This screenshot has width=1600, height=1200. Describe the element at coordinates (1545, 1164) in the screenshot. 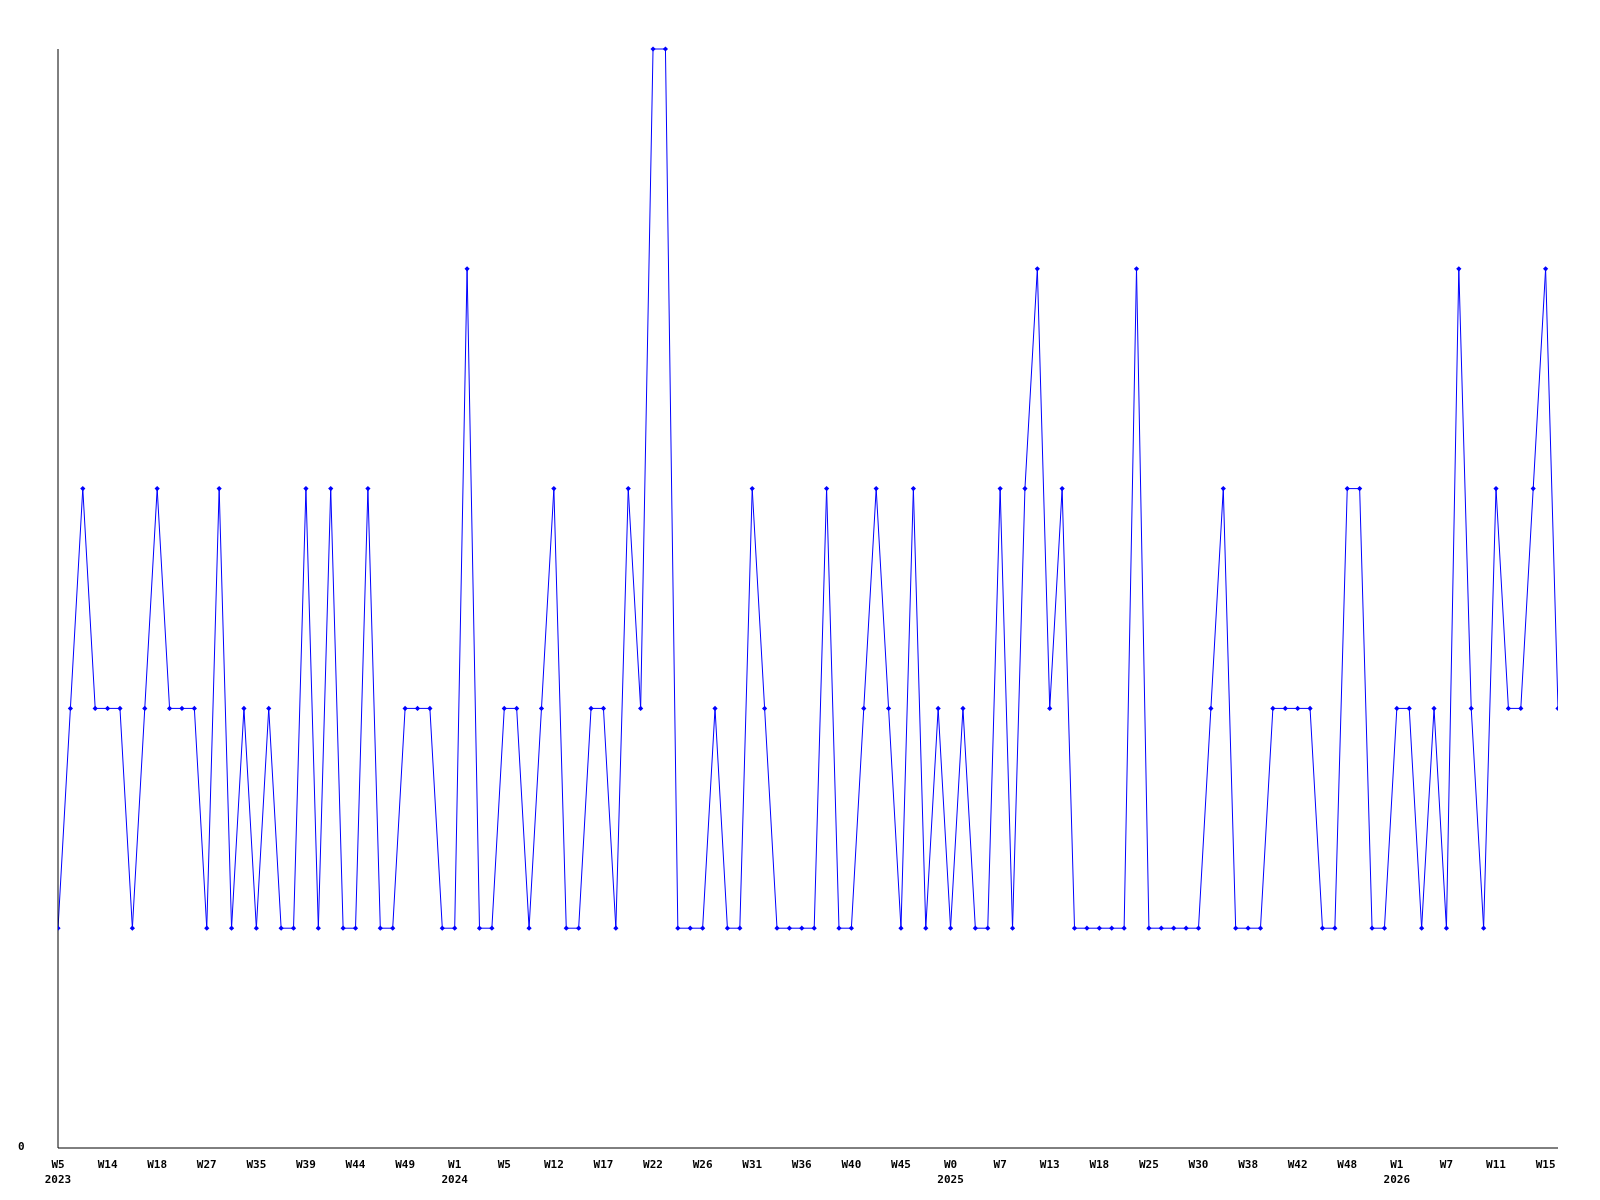

I see `x-tick-label: W15` at that location.